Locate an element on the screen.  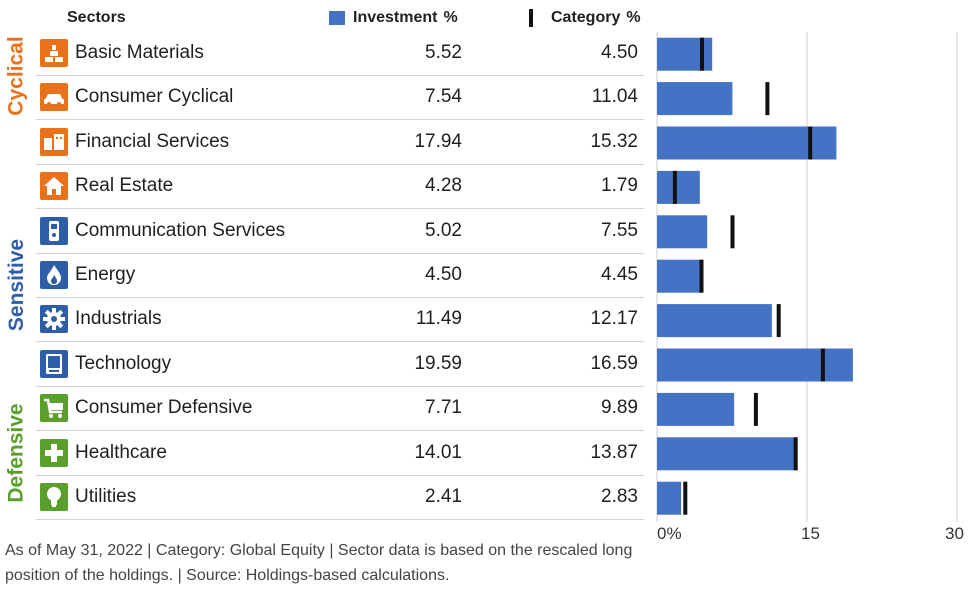
category-pct-label: % is located at coordinates (633, 17).